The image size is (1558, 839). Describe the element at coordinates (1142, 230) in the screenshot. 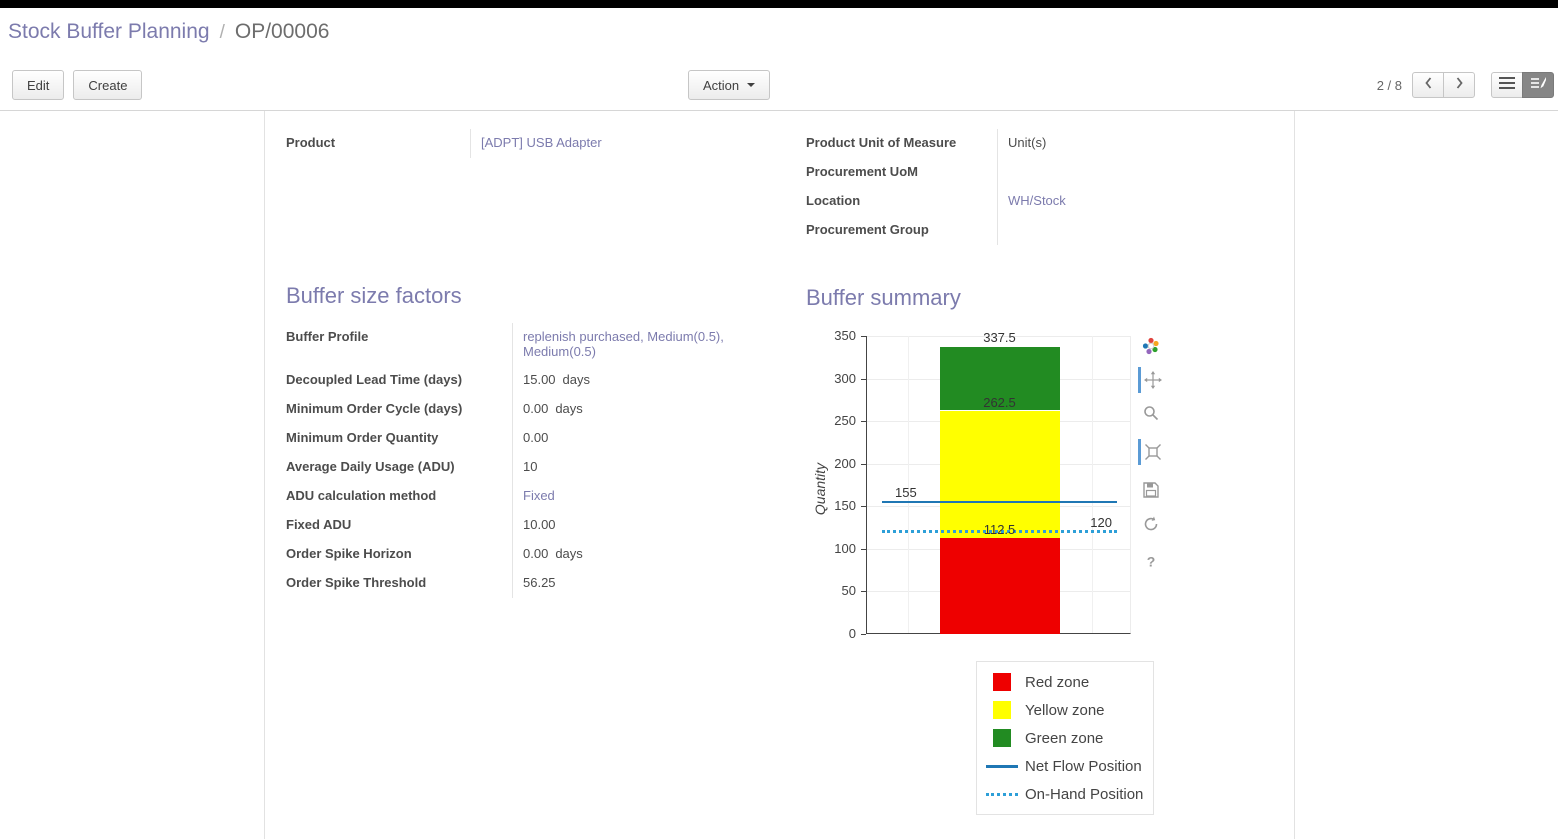

I see `procurement-group-value` at that location.